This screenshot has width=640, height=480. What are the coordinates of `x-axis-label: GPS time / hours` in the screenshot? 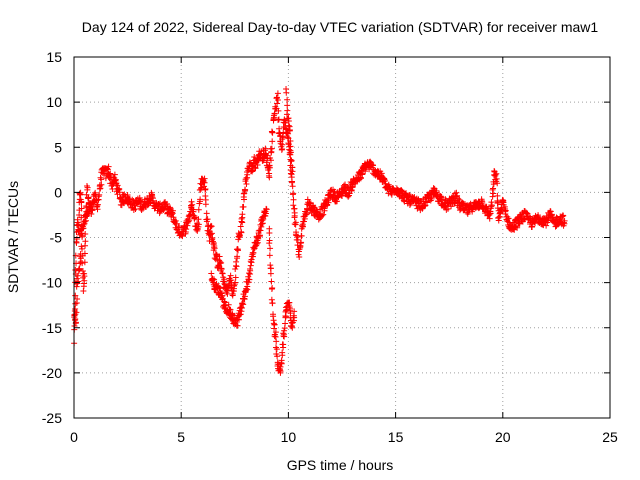 It's located at (340, 465).